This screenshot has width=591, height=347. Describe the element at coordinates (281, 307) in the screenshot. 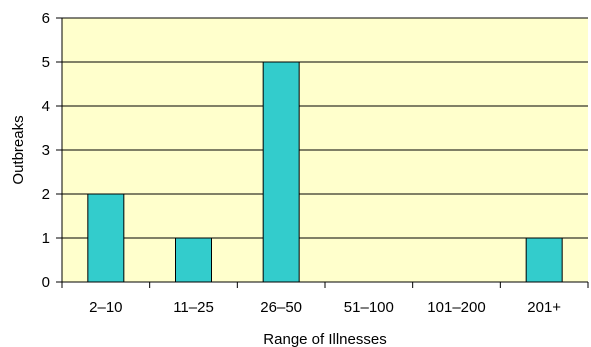

I see `x-tick-label: 26–50` at that location.